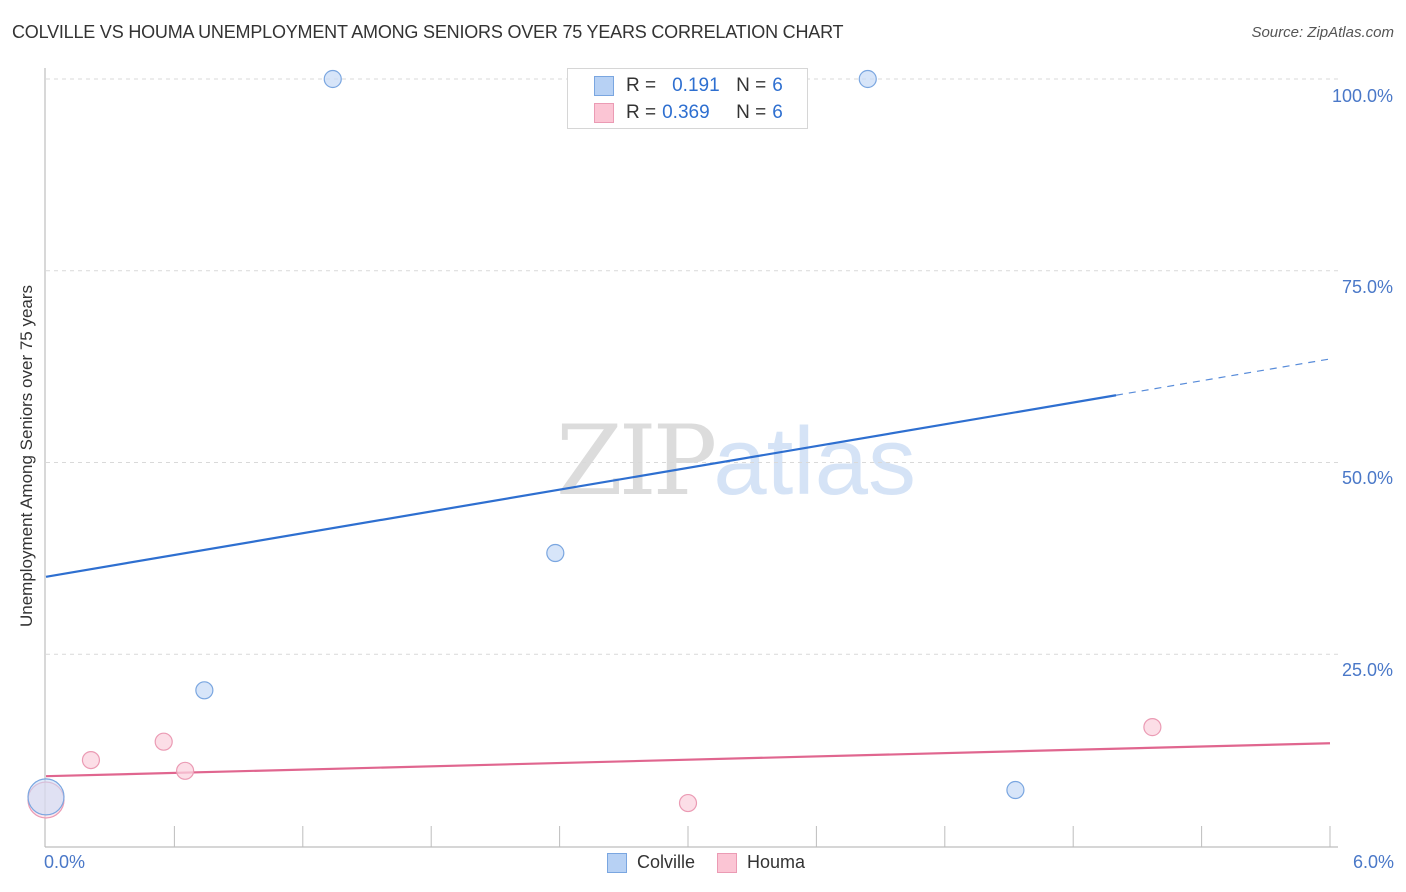 This screenshot has width=1406, height=892. I want to click on houma-trend-line, so click(688, 760).